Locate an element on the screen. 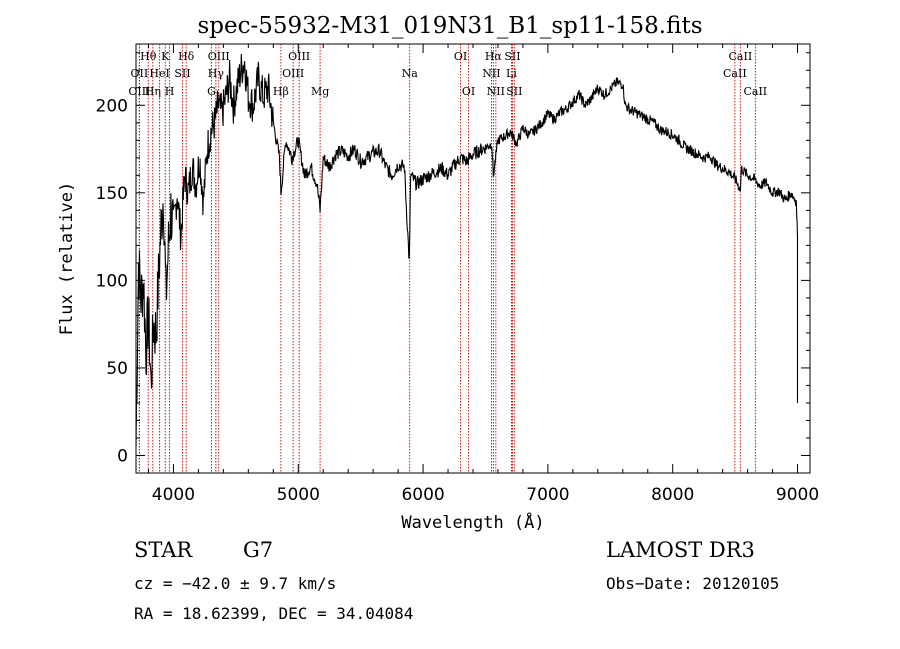  spectral-line-label: Na is located at coordinates (410, 73).